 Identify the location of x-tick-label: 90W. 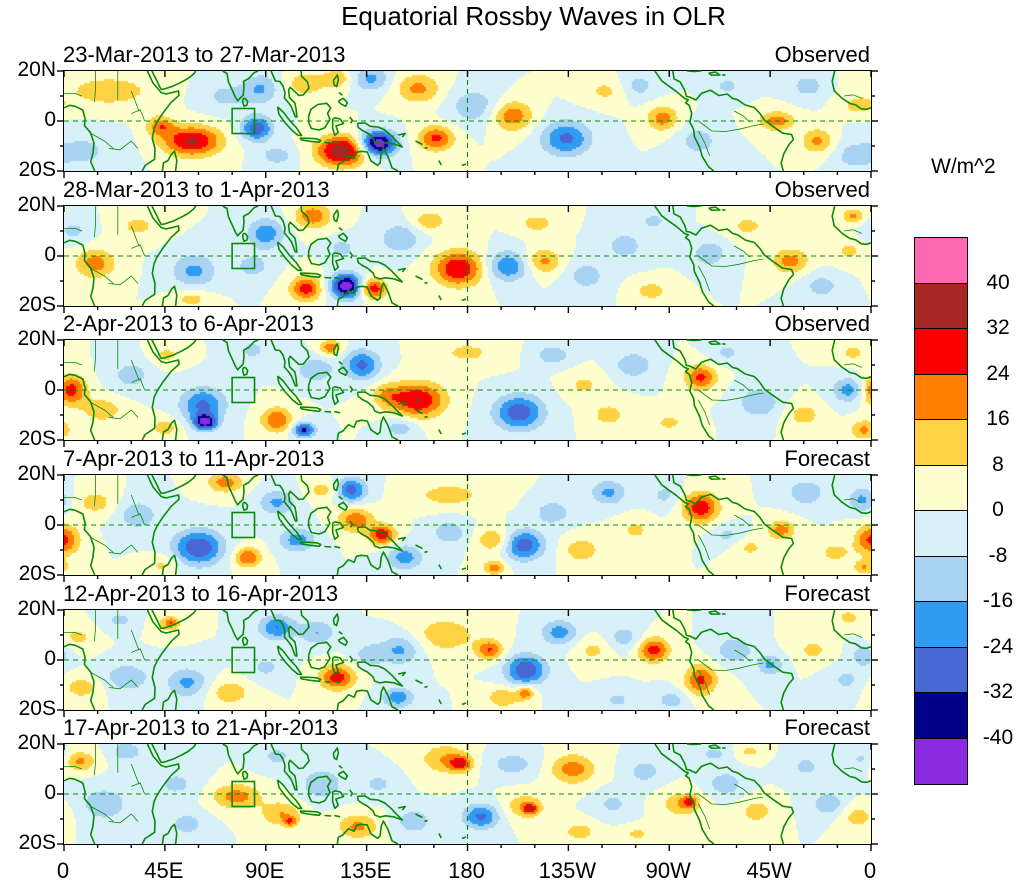
(668, 870).